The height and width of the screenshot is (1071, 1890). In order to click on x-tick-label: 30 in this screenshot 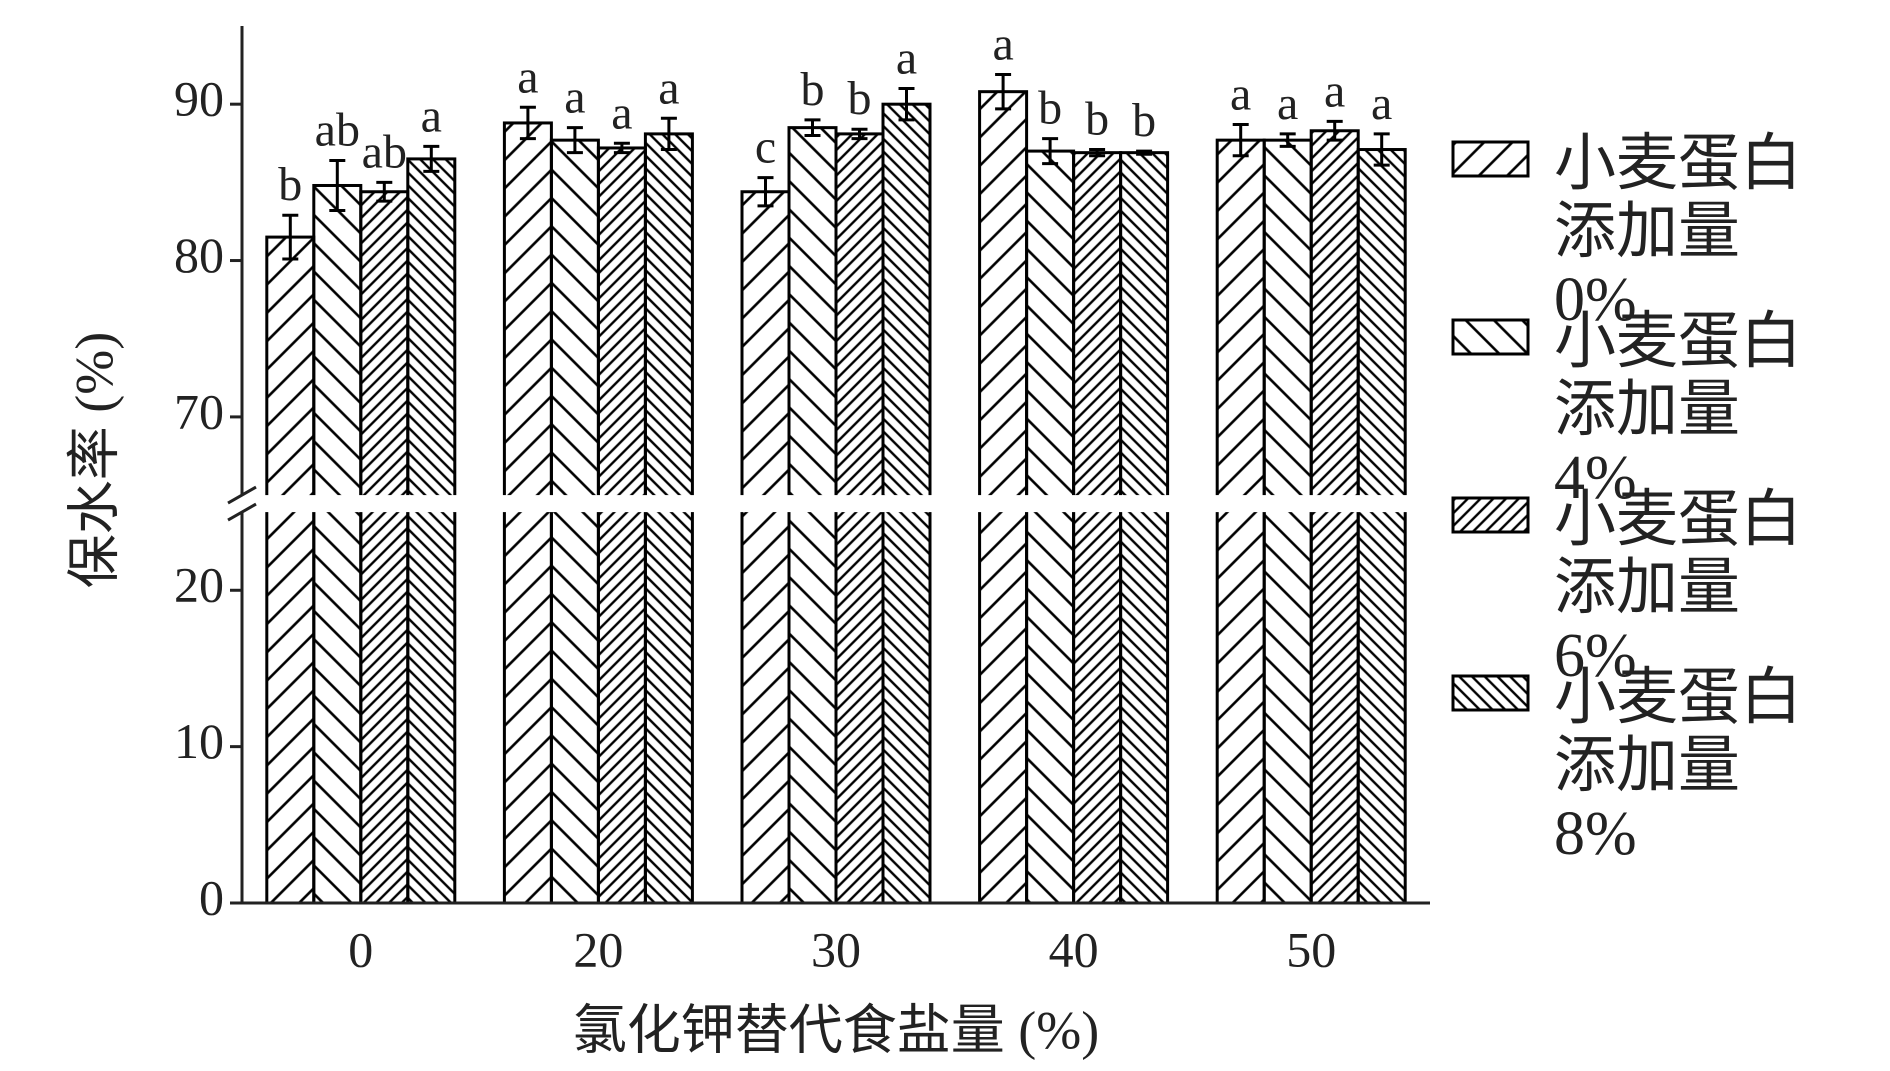, I will do `click(836, 949)`.